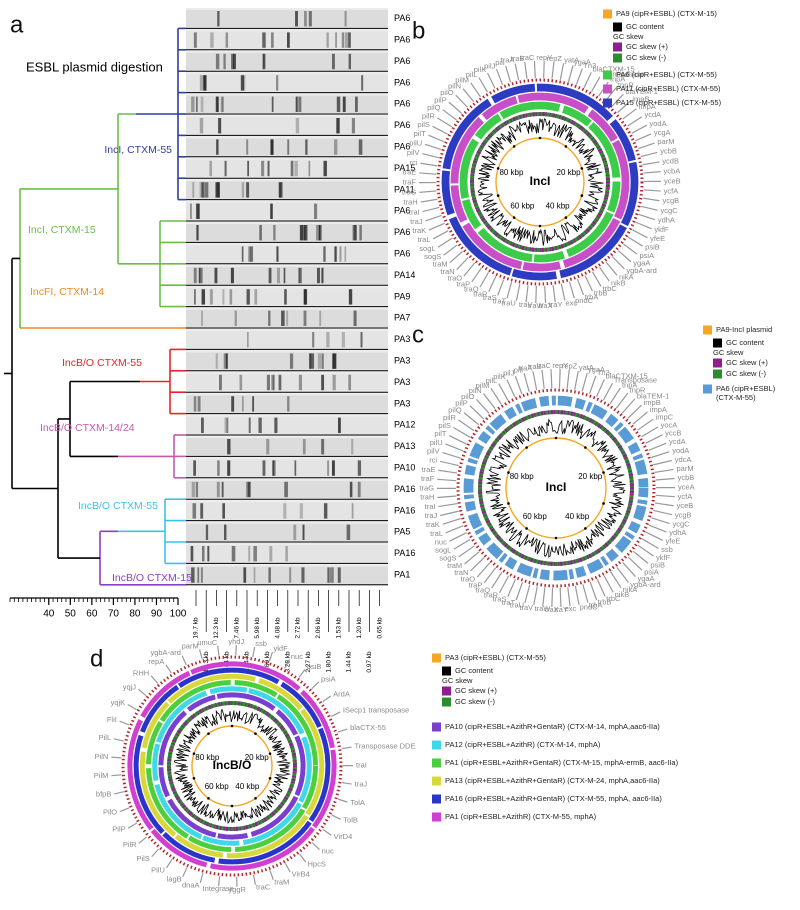  Describe the element at coordinates (102, 756) in the screenshot. I see `gene-label: PilN` at that location.